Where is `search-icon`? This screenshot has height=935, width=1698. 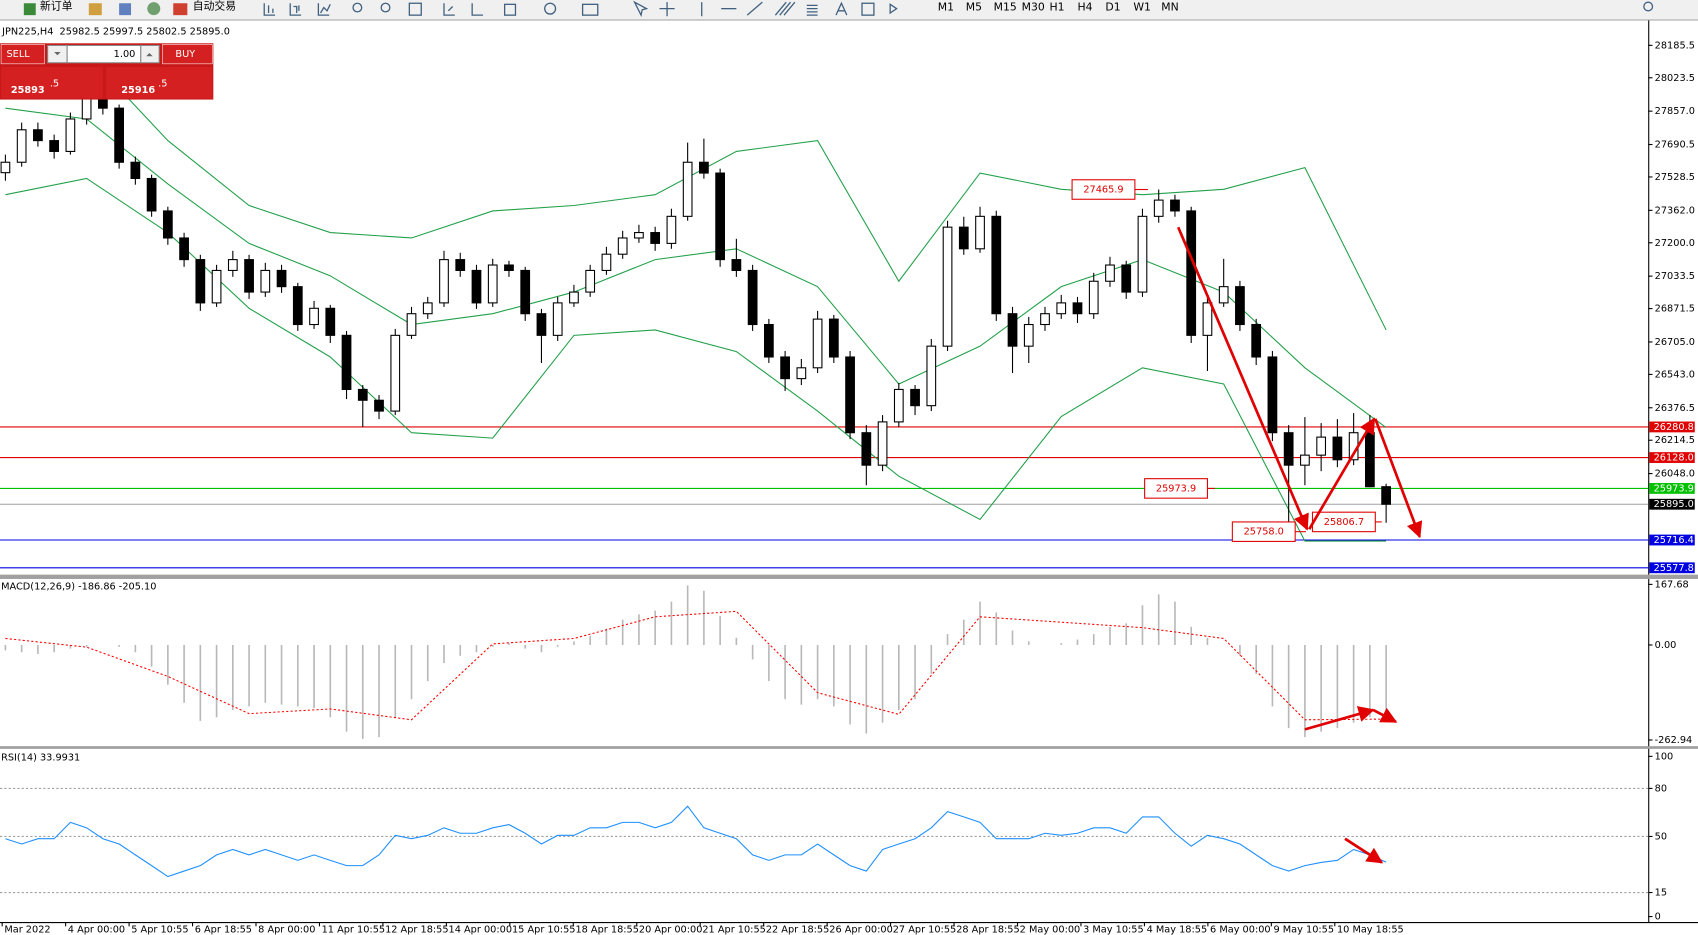 search-icon is located at coordinates (1648, 6).